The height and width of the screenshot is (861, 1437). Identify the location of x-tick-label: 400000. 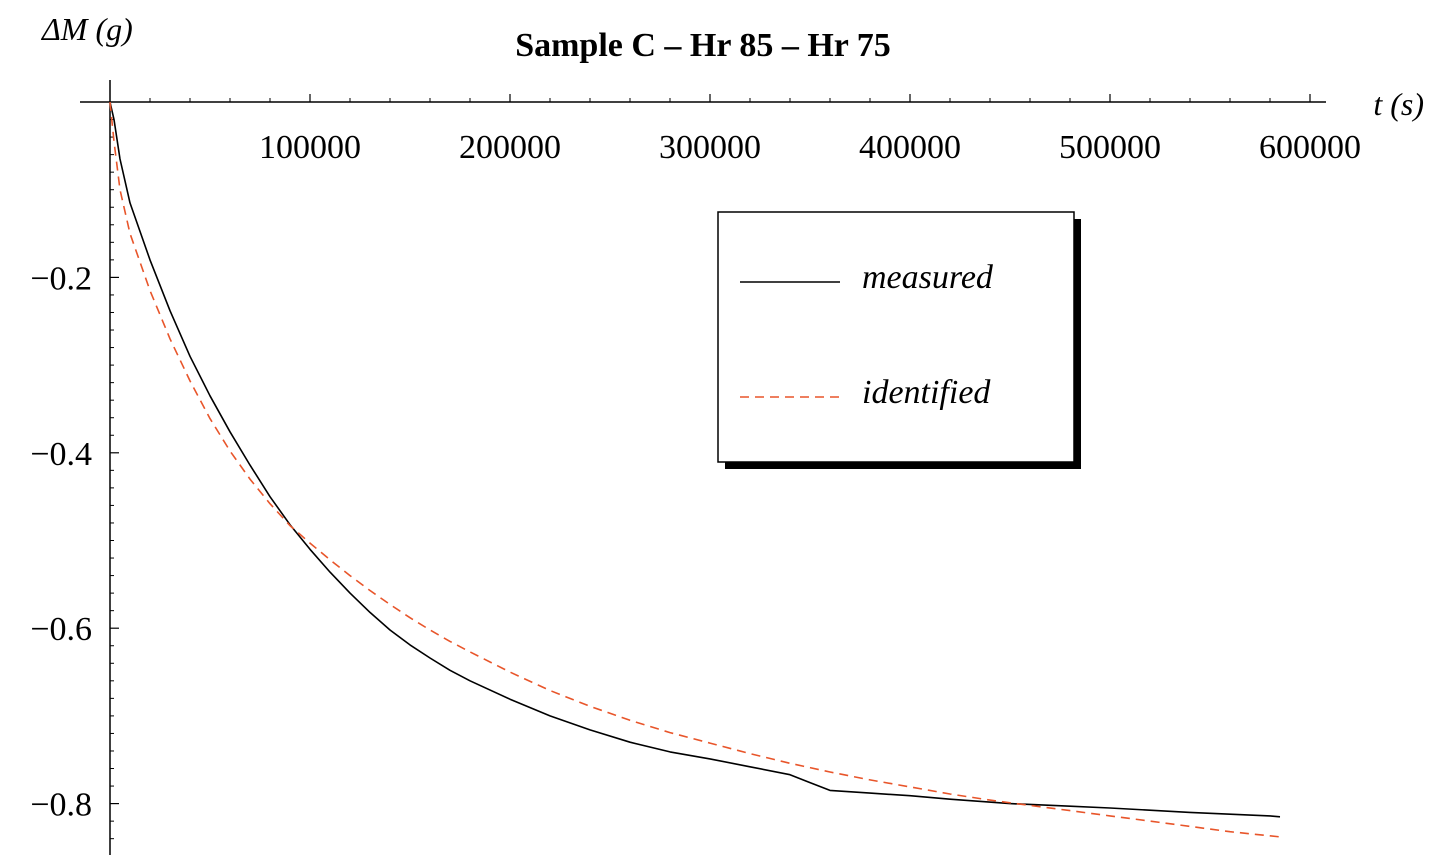
(910, 147).